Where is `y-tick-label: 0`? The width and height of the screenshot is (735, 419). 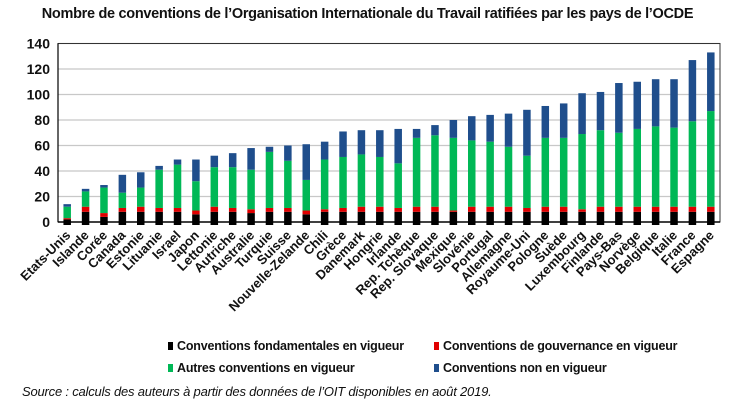
y-tick-label: 0 is located at coordinates (46, 222).